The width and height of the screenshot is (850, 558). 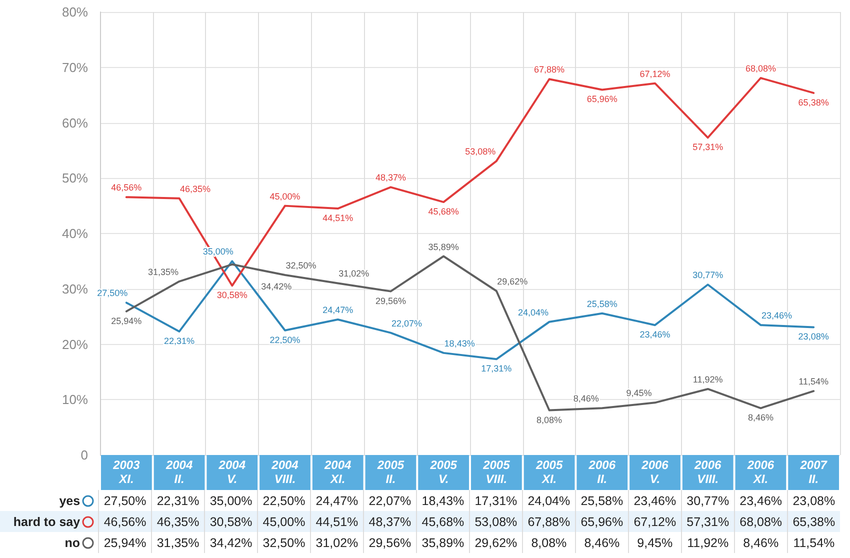 I want to click on text: 67,88%, so click(x=549, y=69).